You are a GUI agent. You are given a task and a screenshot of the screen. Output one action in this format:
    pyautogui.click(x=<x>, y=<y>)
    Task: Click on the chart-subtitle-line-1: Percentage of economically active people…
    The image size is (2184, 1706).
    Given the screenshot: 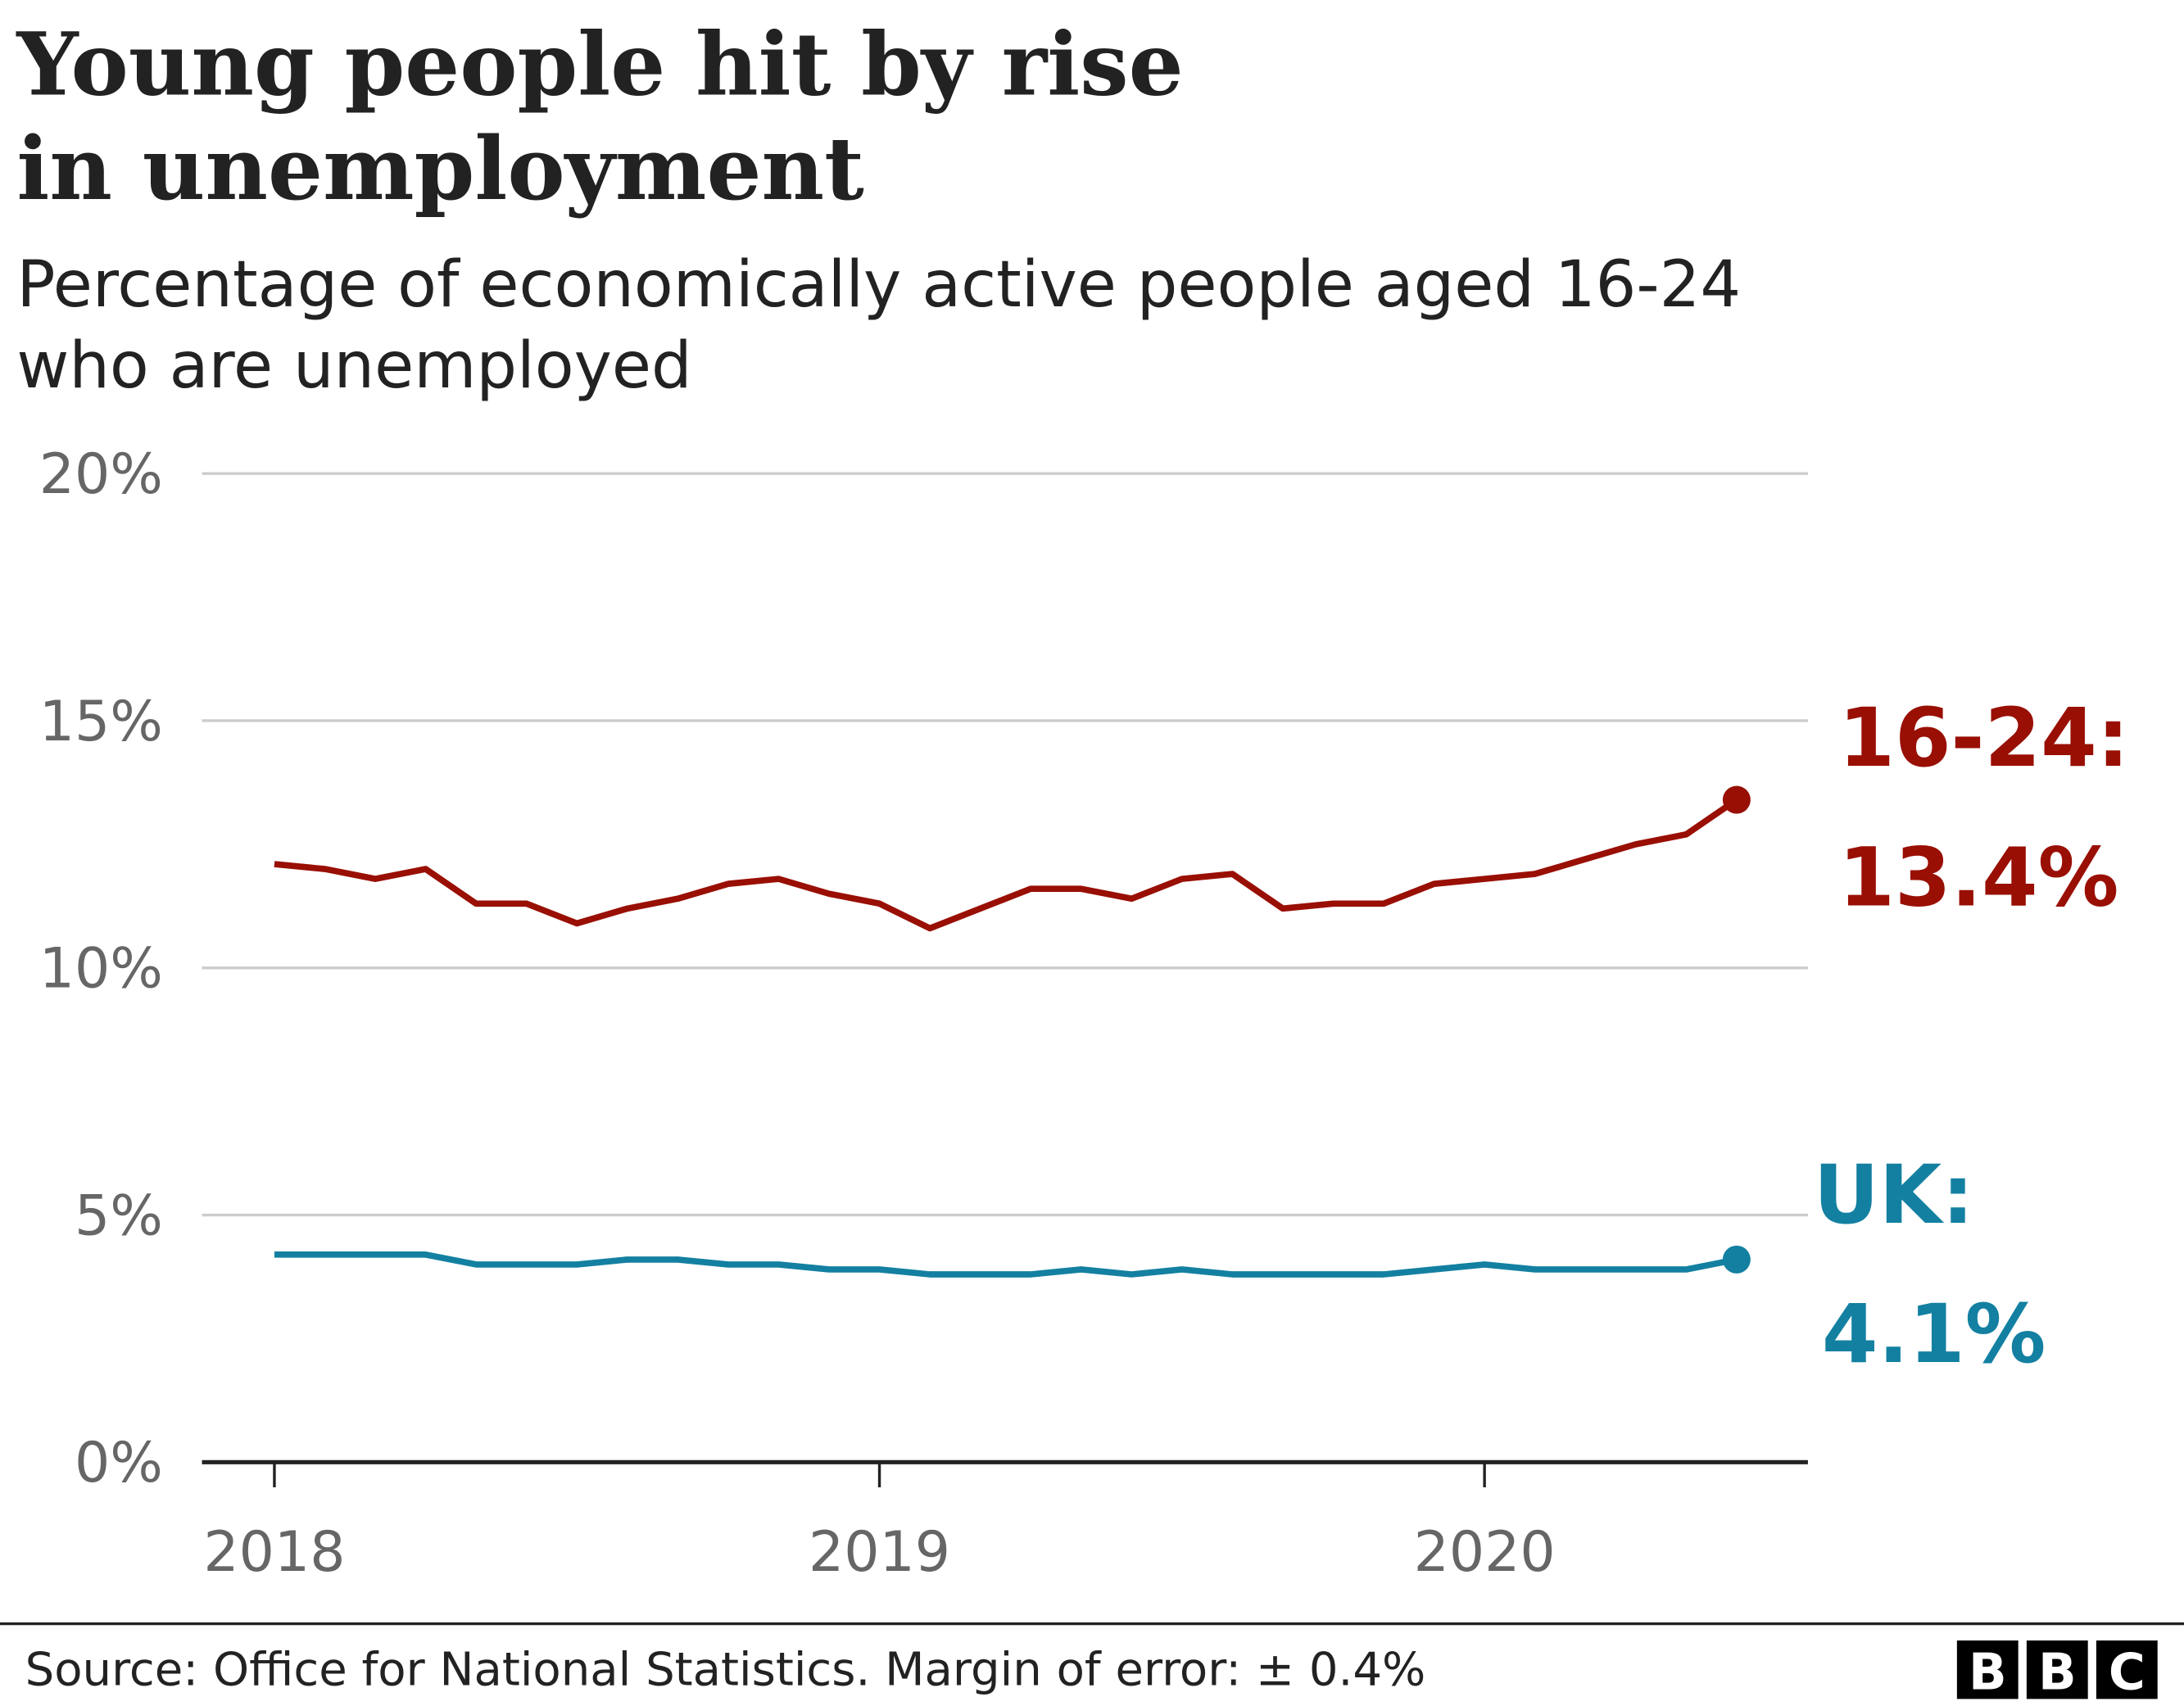 What is the action you would take?
    pyautogui.click(x=879, y=284)
    